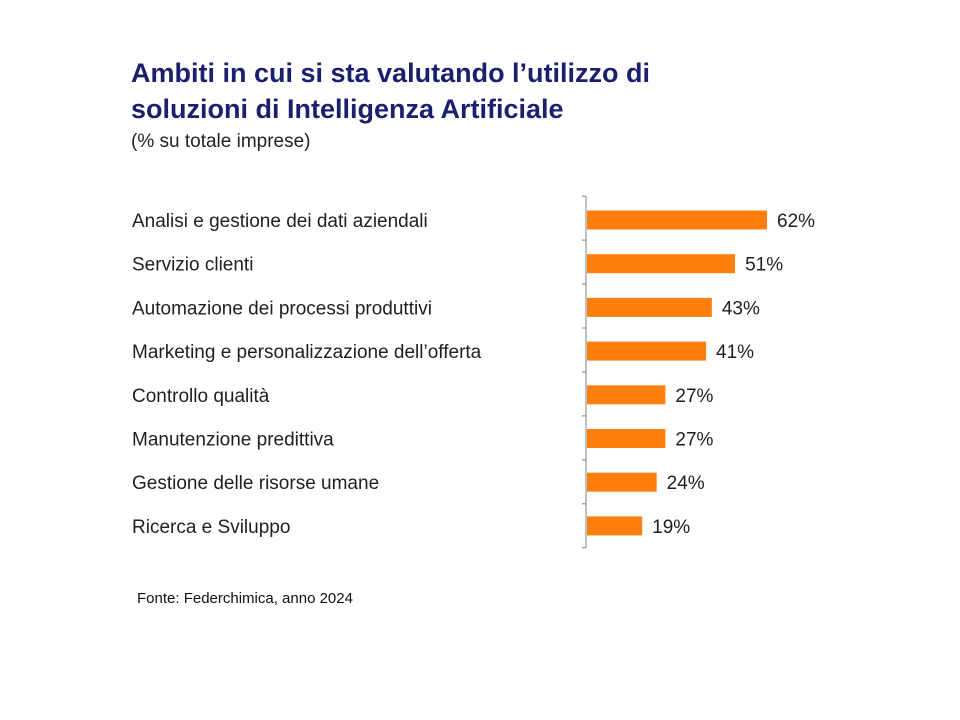 The width and height of the screenshot is (960, 720). What do you see at coordinates (192, 265) in the screenshot?
I see `category-label: Servizio clienti` at bounding box center [192, 265].